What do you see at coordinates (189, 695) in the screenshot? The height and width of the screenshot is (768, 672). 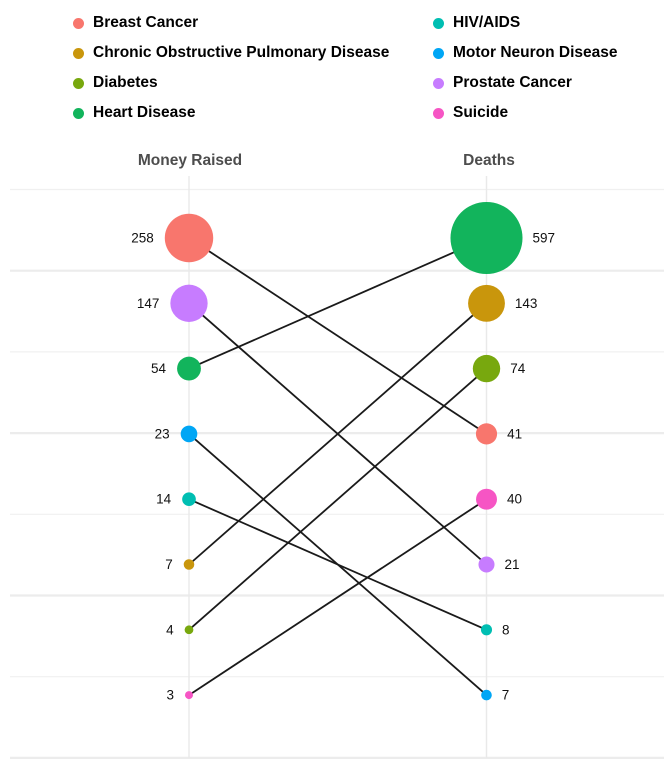 I see `bubble-money-raised-suicide` at bounding box center [189, 695].